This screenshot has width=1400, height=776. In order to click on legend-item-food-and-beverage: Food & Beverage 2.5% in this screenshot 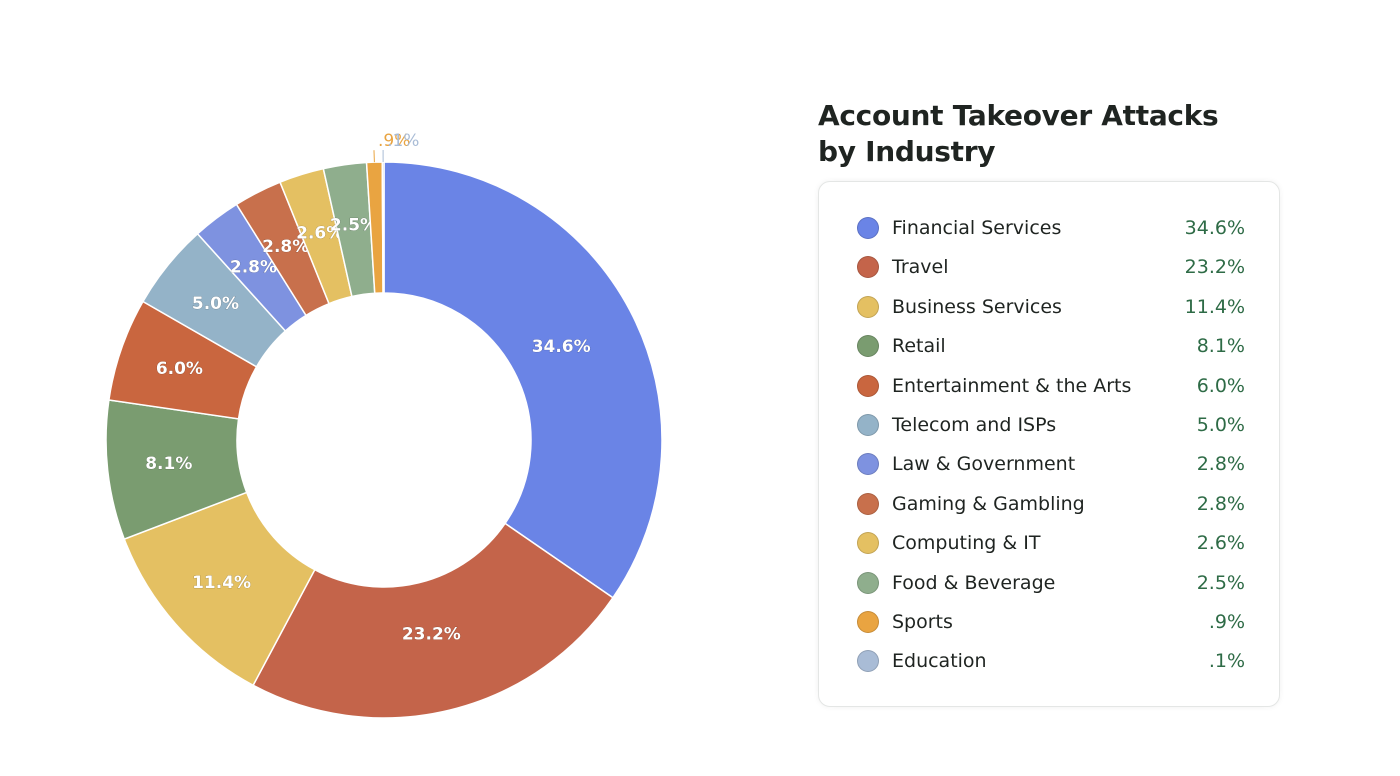, I will do `click(1051, 583)`.